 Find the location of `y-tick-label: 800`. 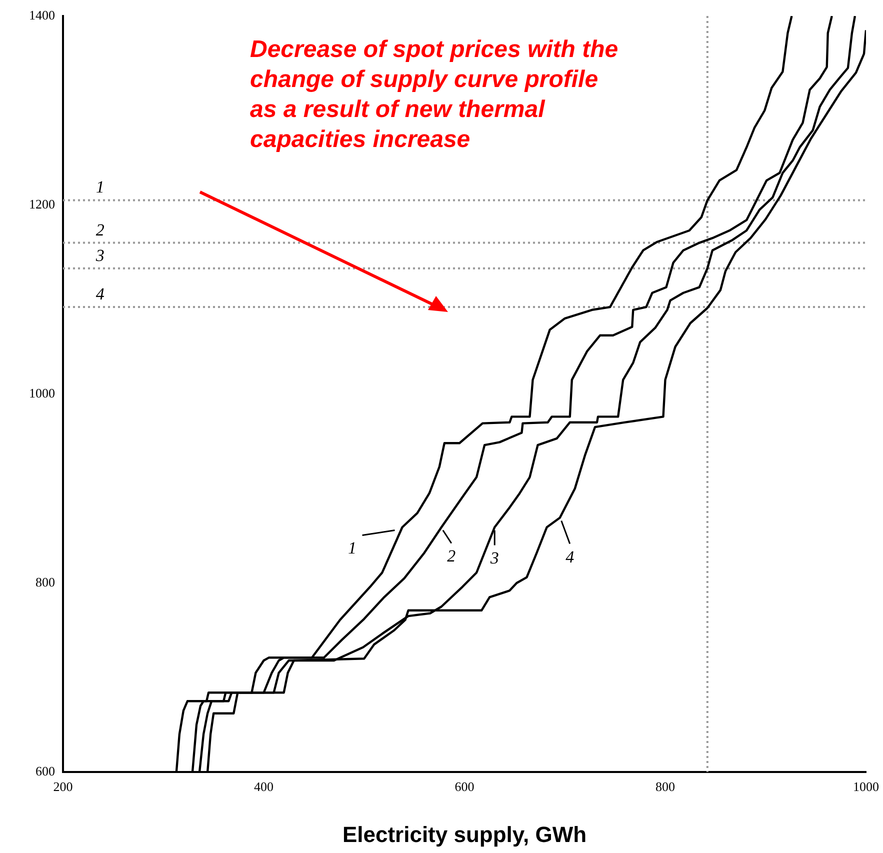

y-tick-label: 800 is located at coordinates (45, 582).